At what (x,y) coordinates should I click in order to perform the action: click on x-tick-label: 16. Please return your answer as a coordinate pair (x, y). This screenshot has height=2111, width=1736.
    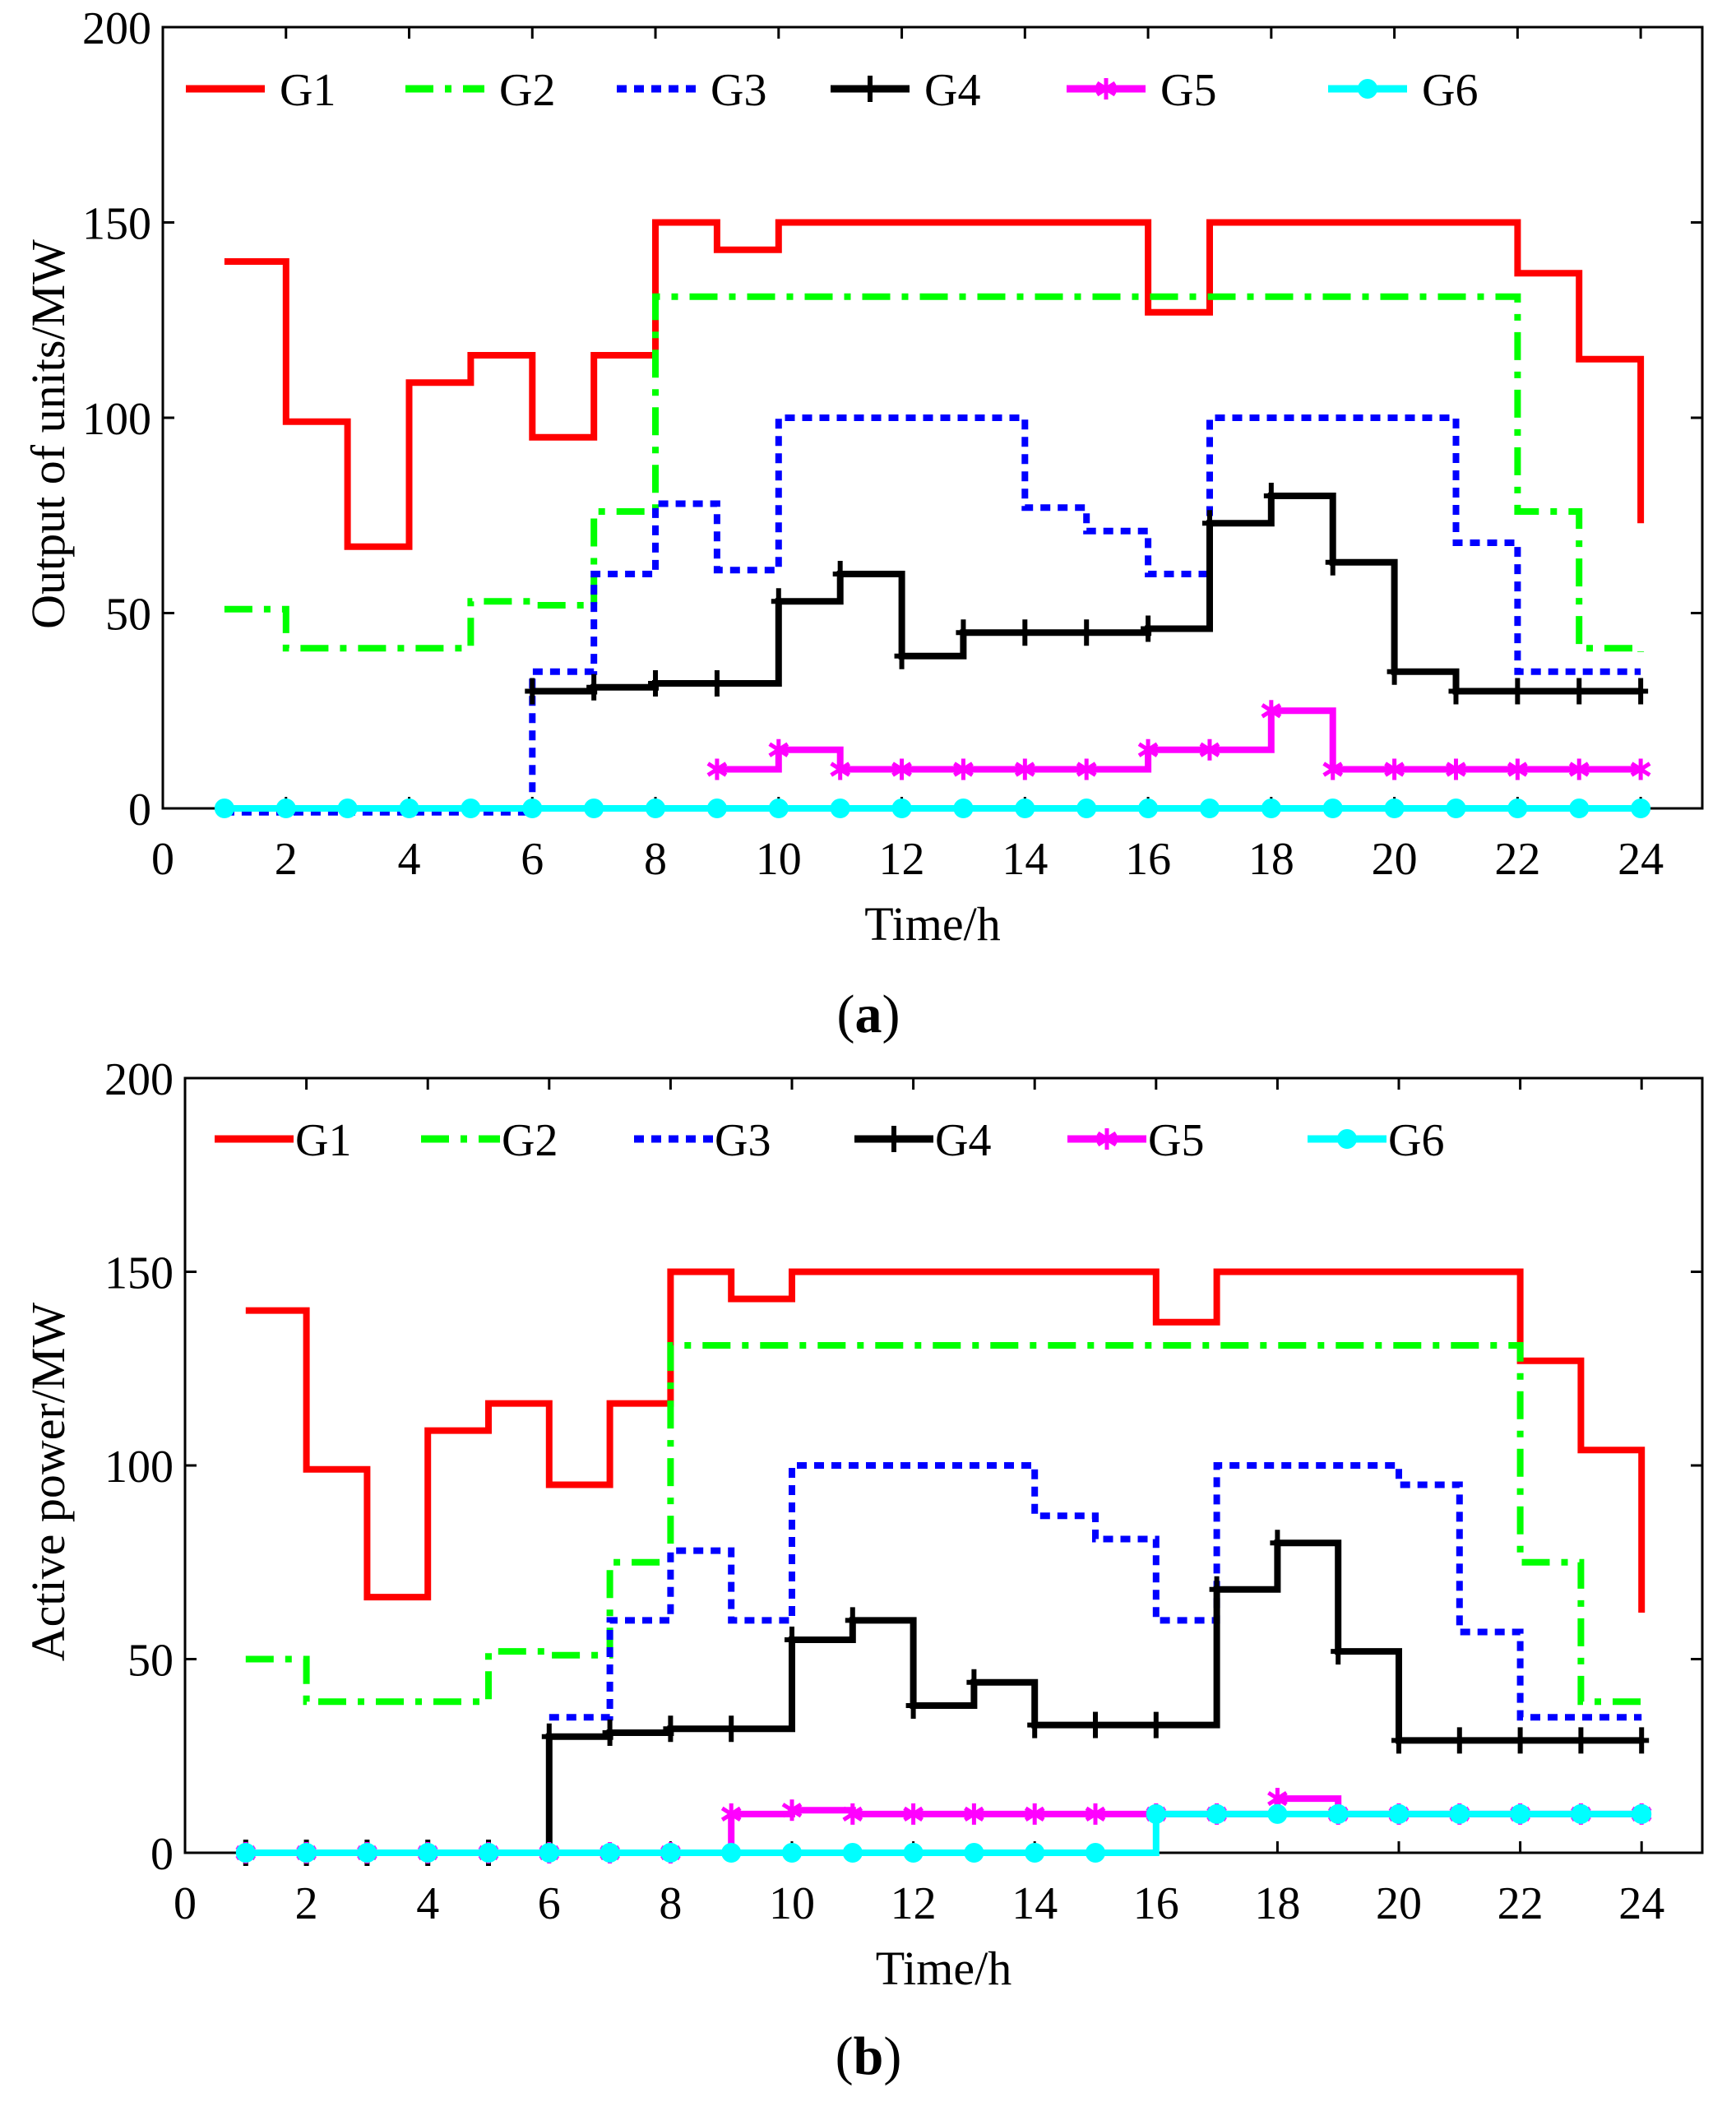
    Looking at the image, I should click on (1148, 859).